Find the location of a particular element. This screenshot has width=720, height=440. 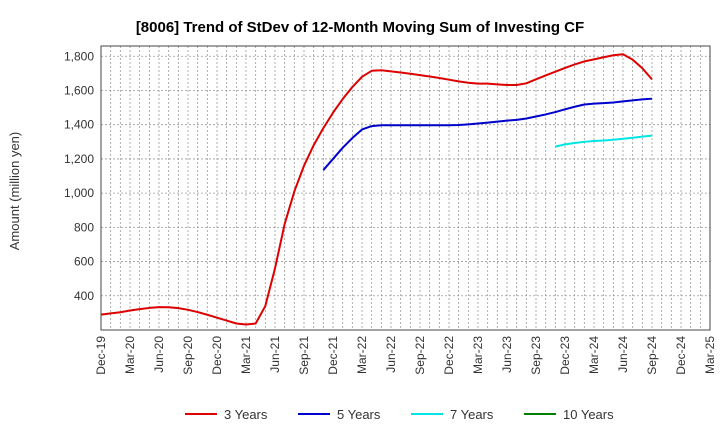

y-tick-label: 1,400 is located at coordinates (79, 125).